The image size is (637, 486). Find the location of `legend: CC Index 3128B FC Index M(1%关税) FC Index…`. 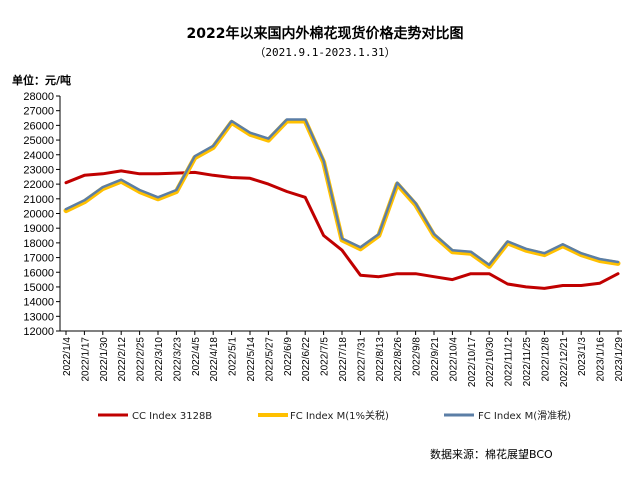

legend: CC Index 3128B FC Index M(1%关税) FC Index… is located at coordinates (334, 415).